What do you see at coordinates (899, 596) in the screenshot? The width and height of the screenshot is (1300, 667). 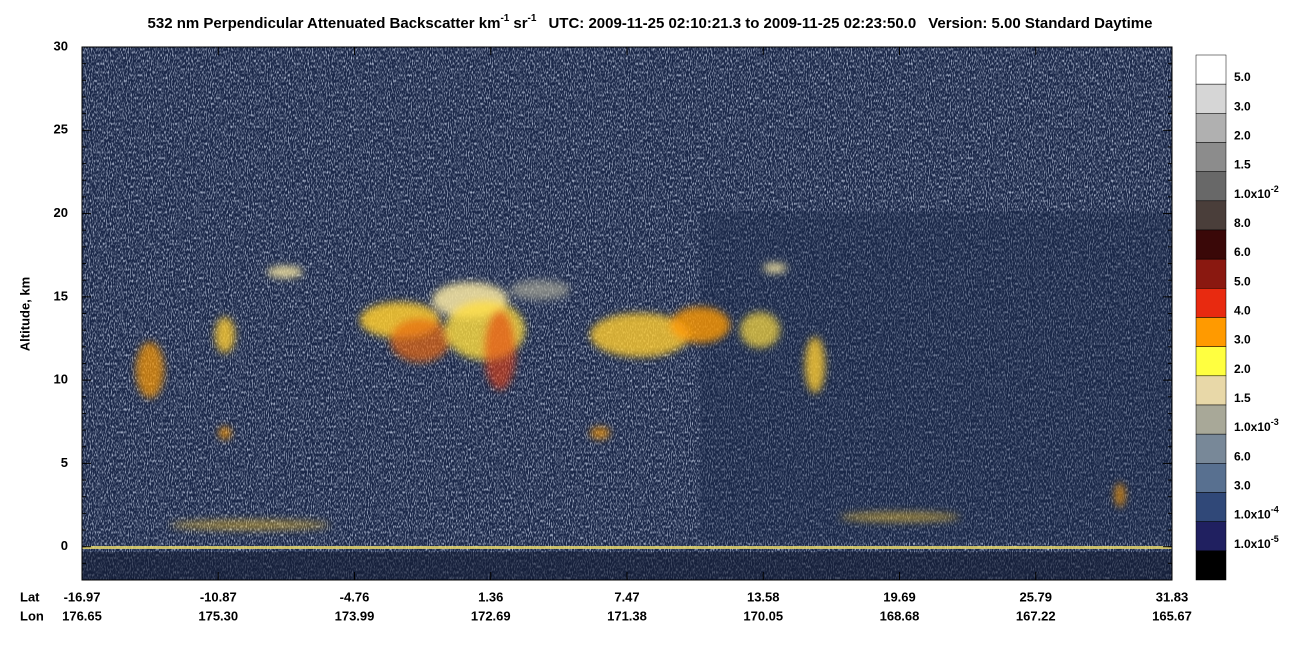 I see `x-tick-label: 19.69` at bounding box center [899, 596].